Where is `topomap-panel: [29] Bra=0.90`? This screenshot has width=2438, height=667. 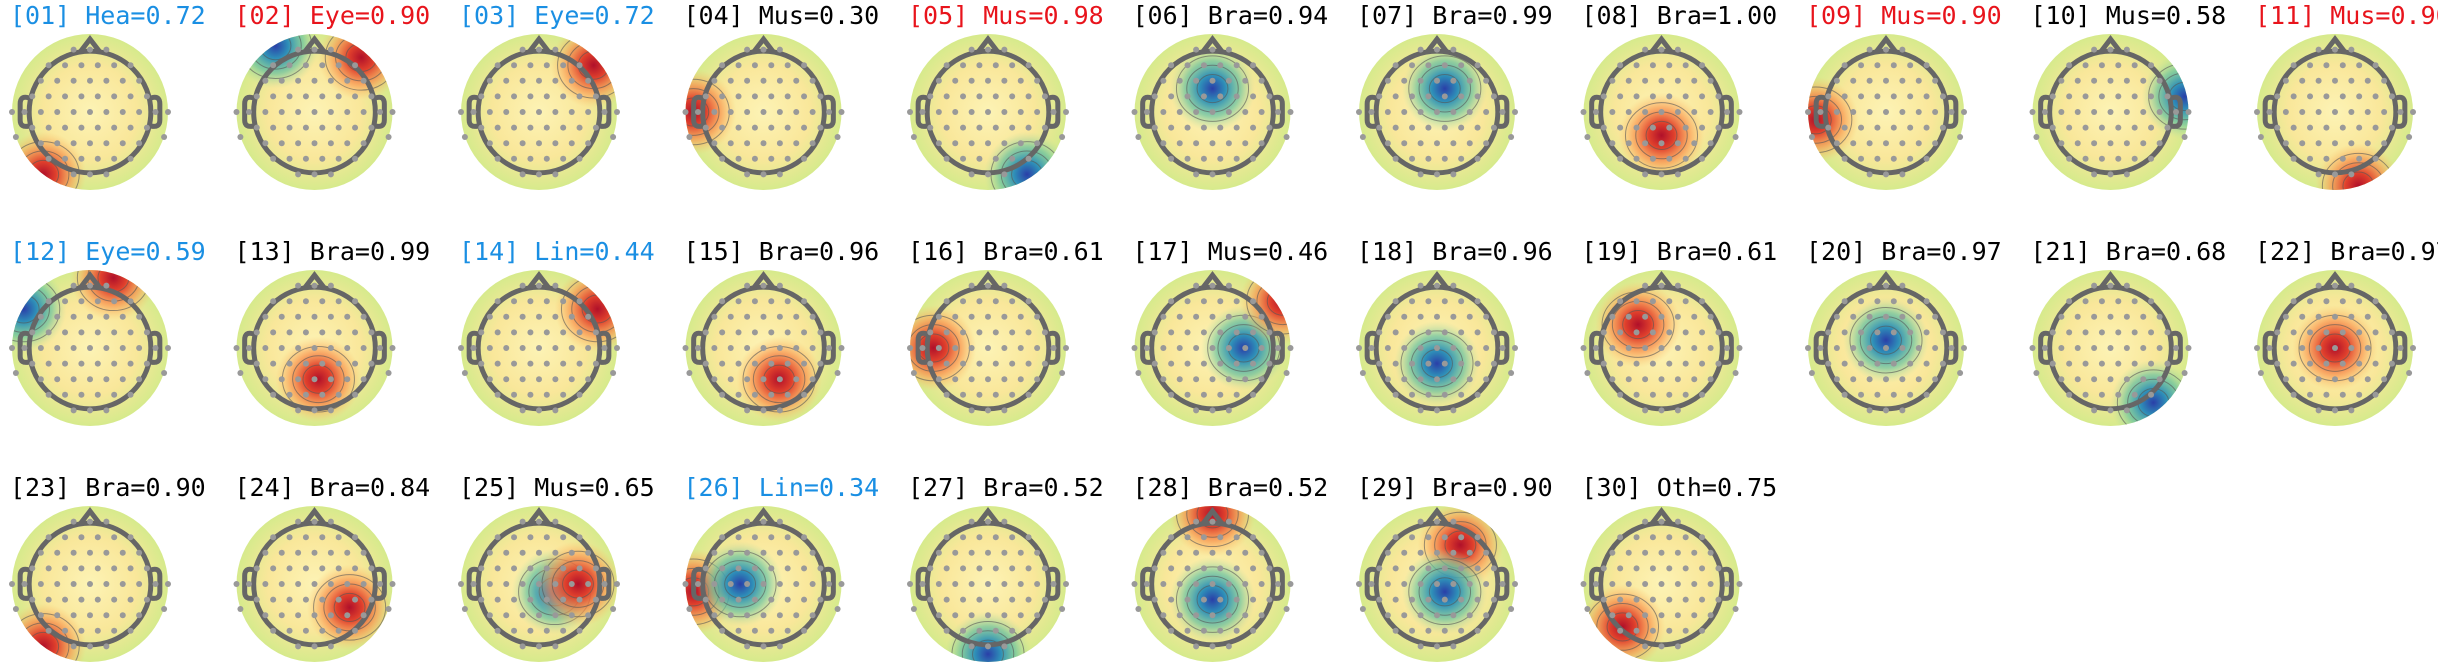
topomap-panel: [29] Bra=0.90 is located at coordinates (1454, 567).